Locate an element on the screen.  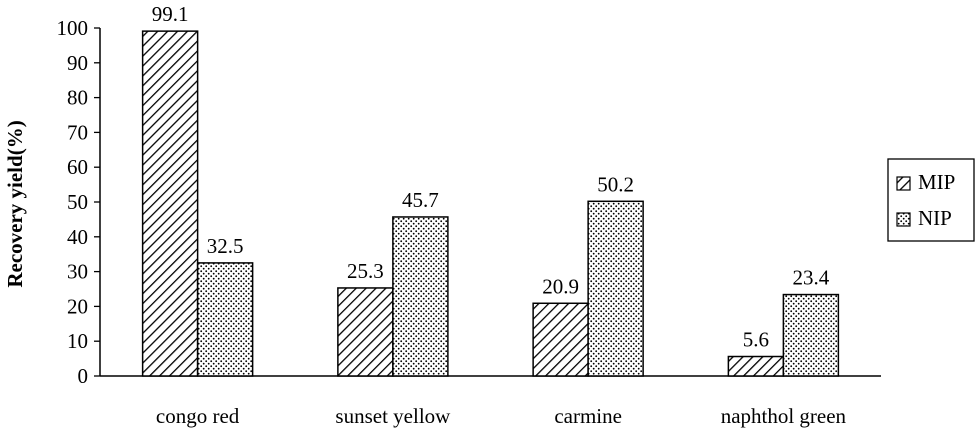
y-tick-label: 30 is located at coordinates (77, 272).